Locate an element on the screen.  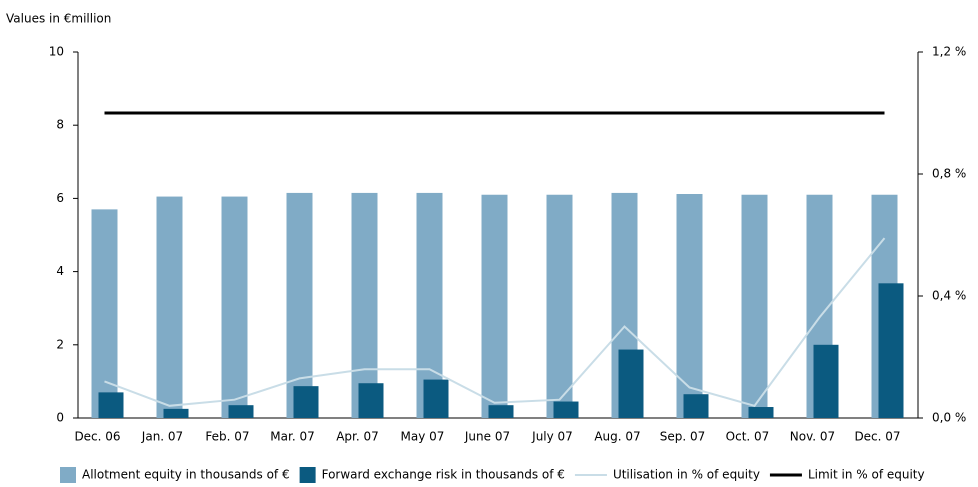
y-tick-label: 0 is located at coordinates (60, 418).